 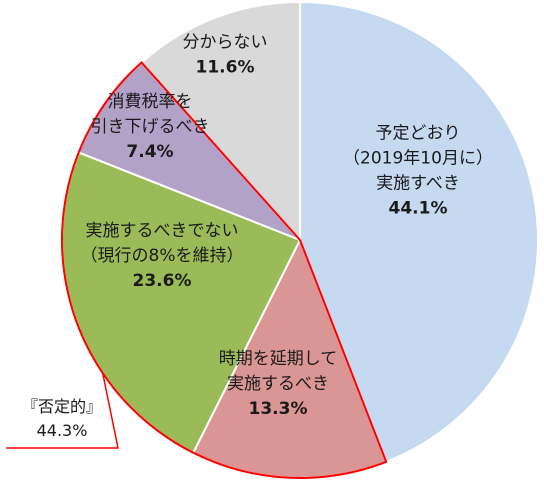 I want to click on slice-label-0-line-2: 実施すべき, so click(x=418, y=184).